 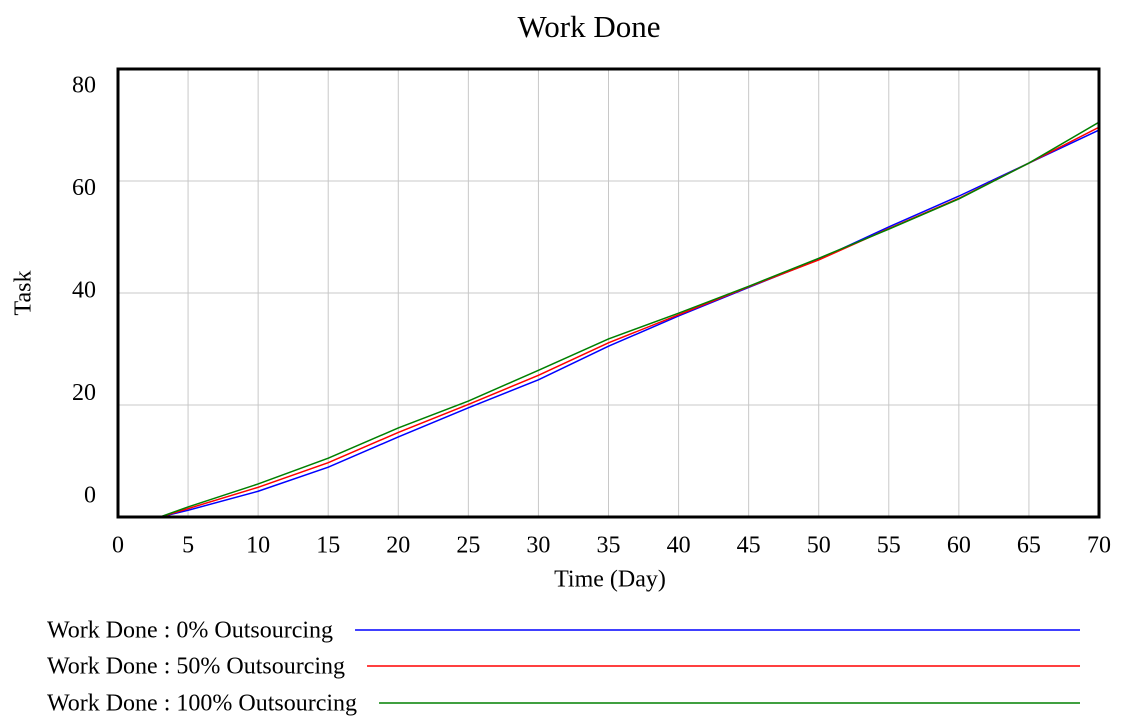 What do you see at coordinates (889, 546) in the screenshot?
I see `x-tick-label: 55` at bounding box center [889, 546].